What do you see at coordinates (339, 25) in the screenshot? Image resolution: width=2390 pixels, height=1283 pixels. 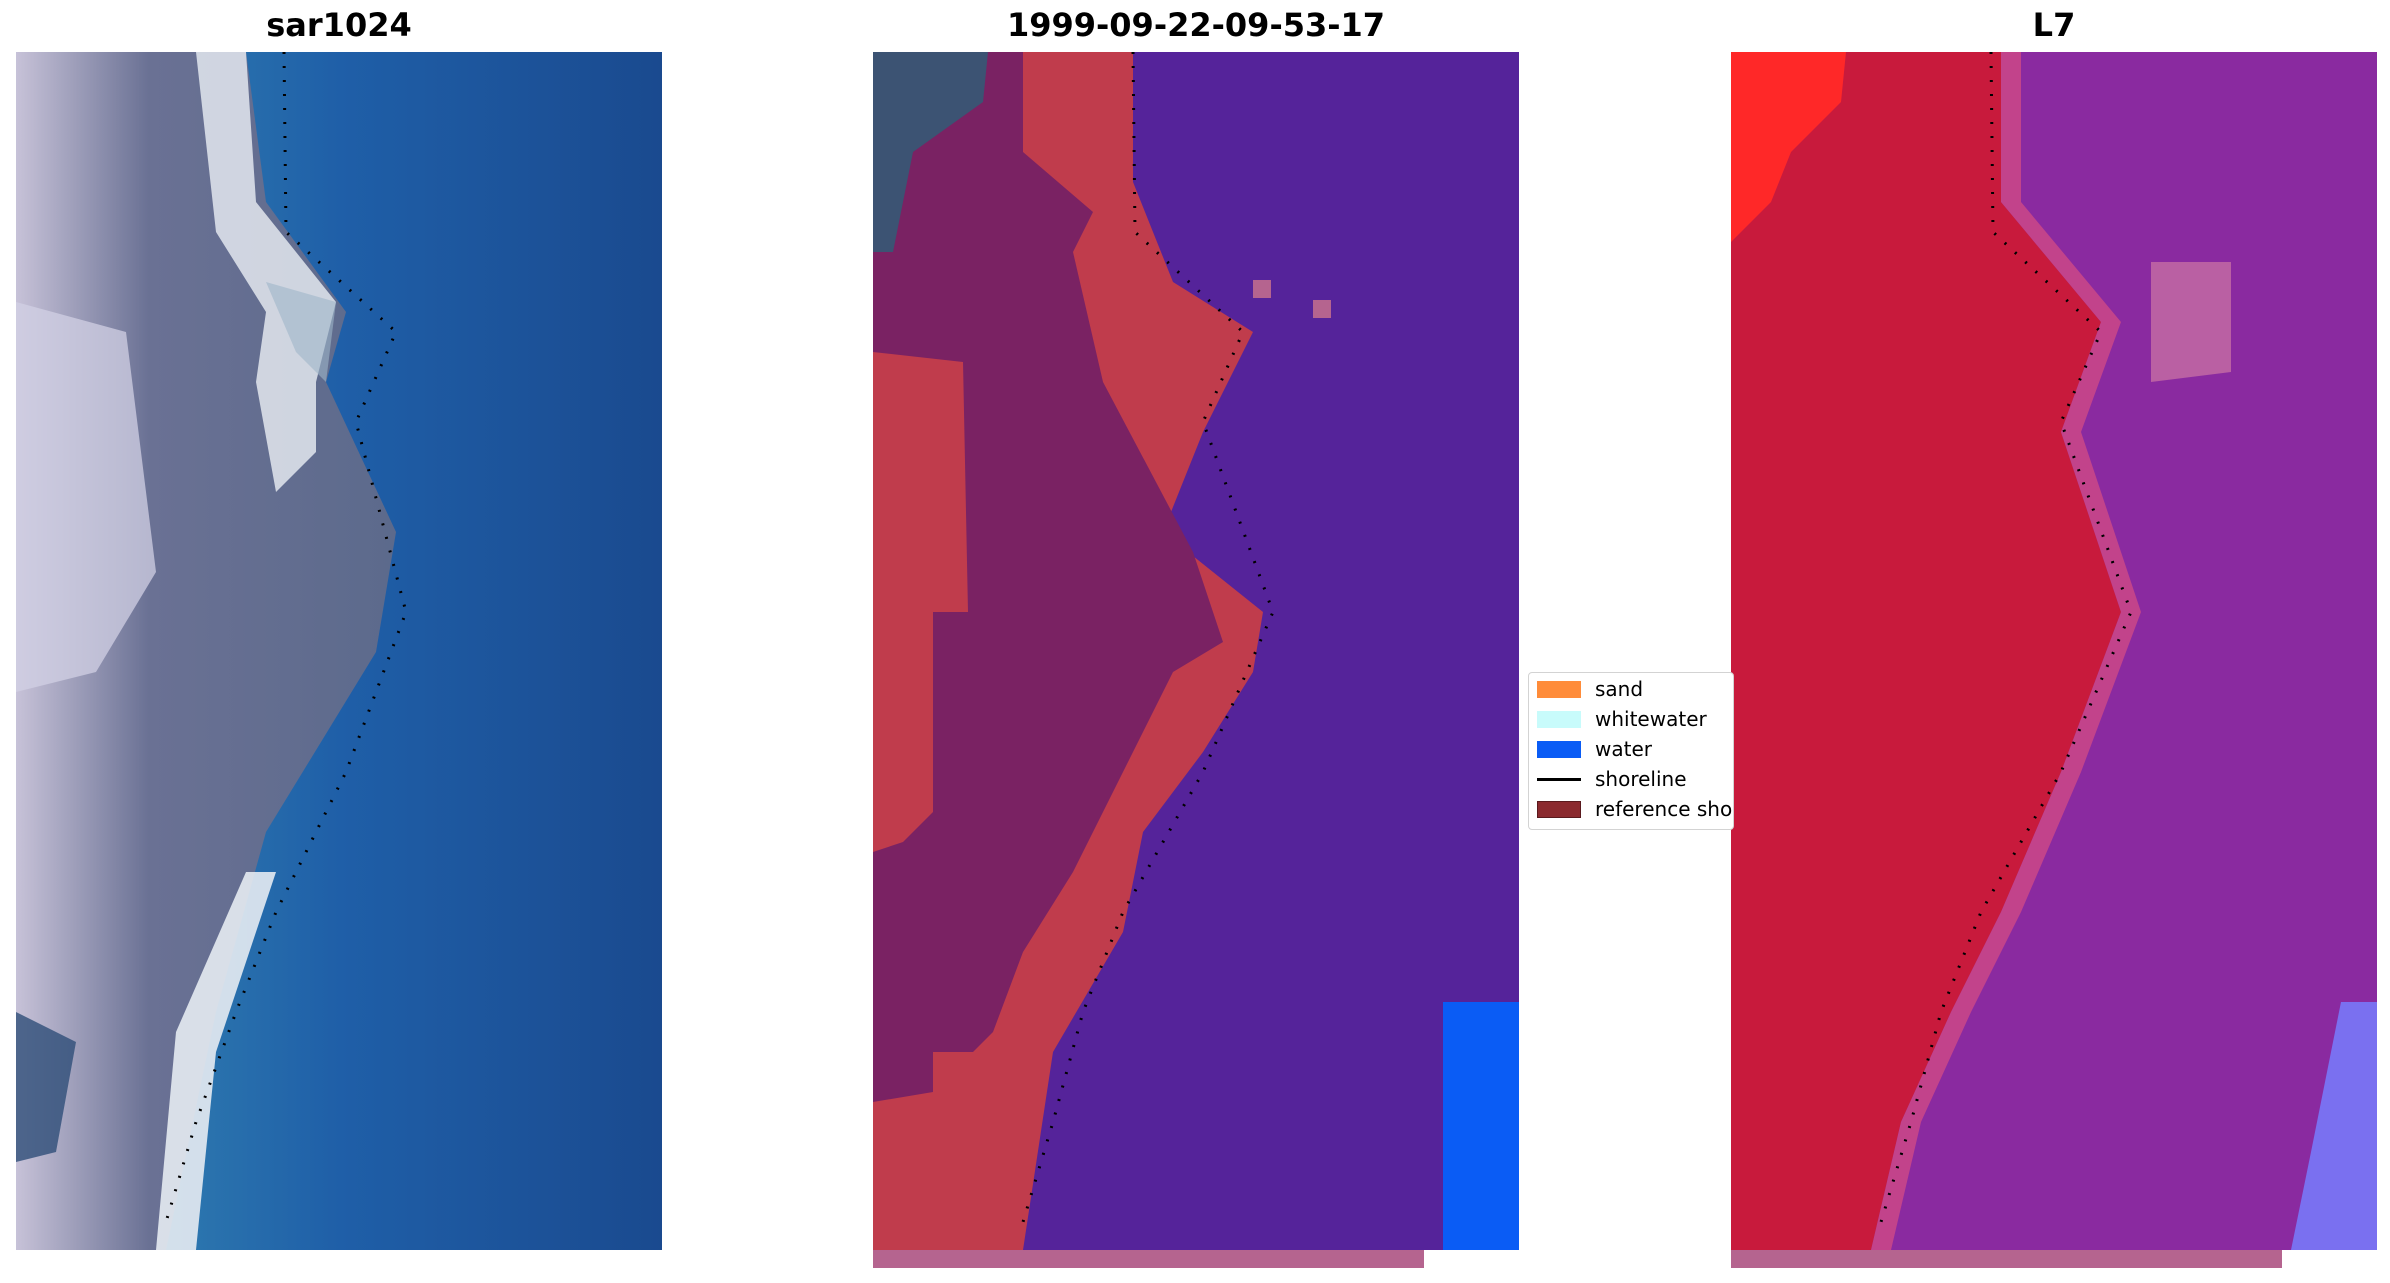 I see `panel-title-rgb: sar1024` at bounding box center [339, 25].